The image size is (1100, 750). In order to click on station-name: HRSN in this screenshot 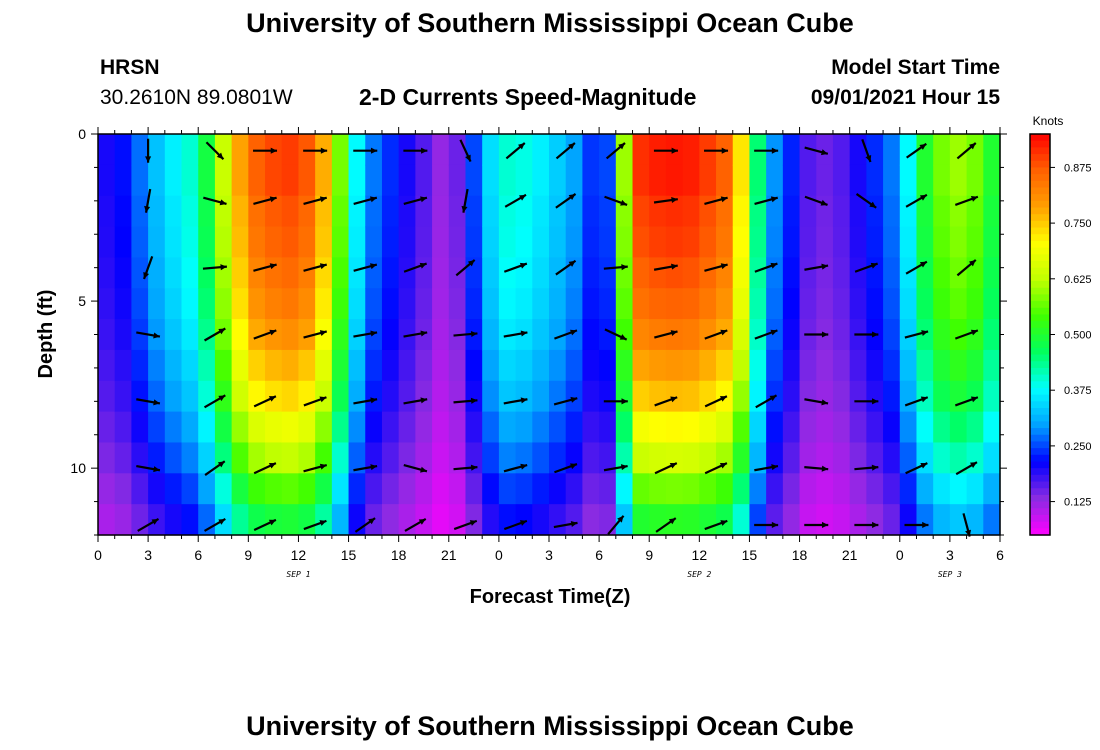, I will do `click(130, 67)`.